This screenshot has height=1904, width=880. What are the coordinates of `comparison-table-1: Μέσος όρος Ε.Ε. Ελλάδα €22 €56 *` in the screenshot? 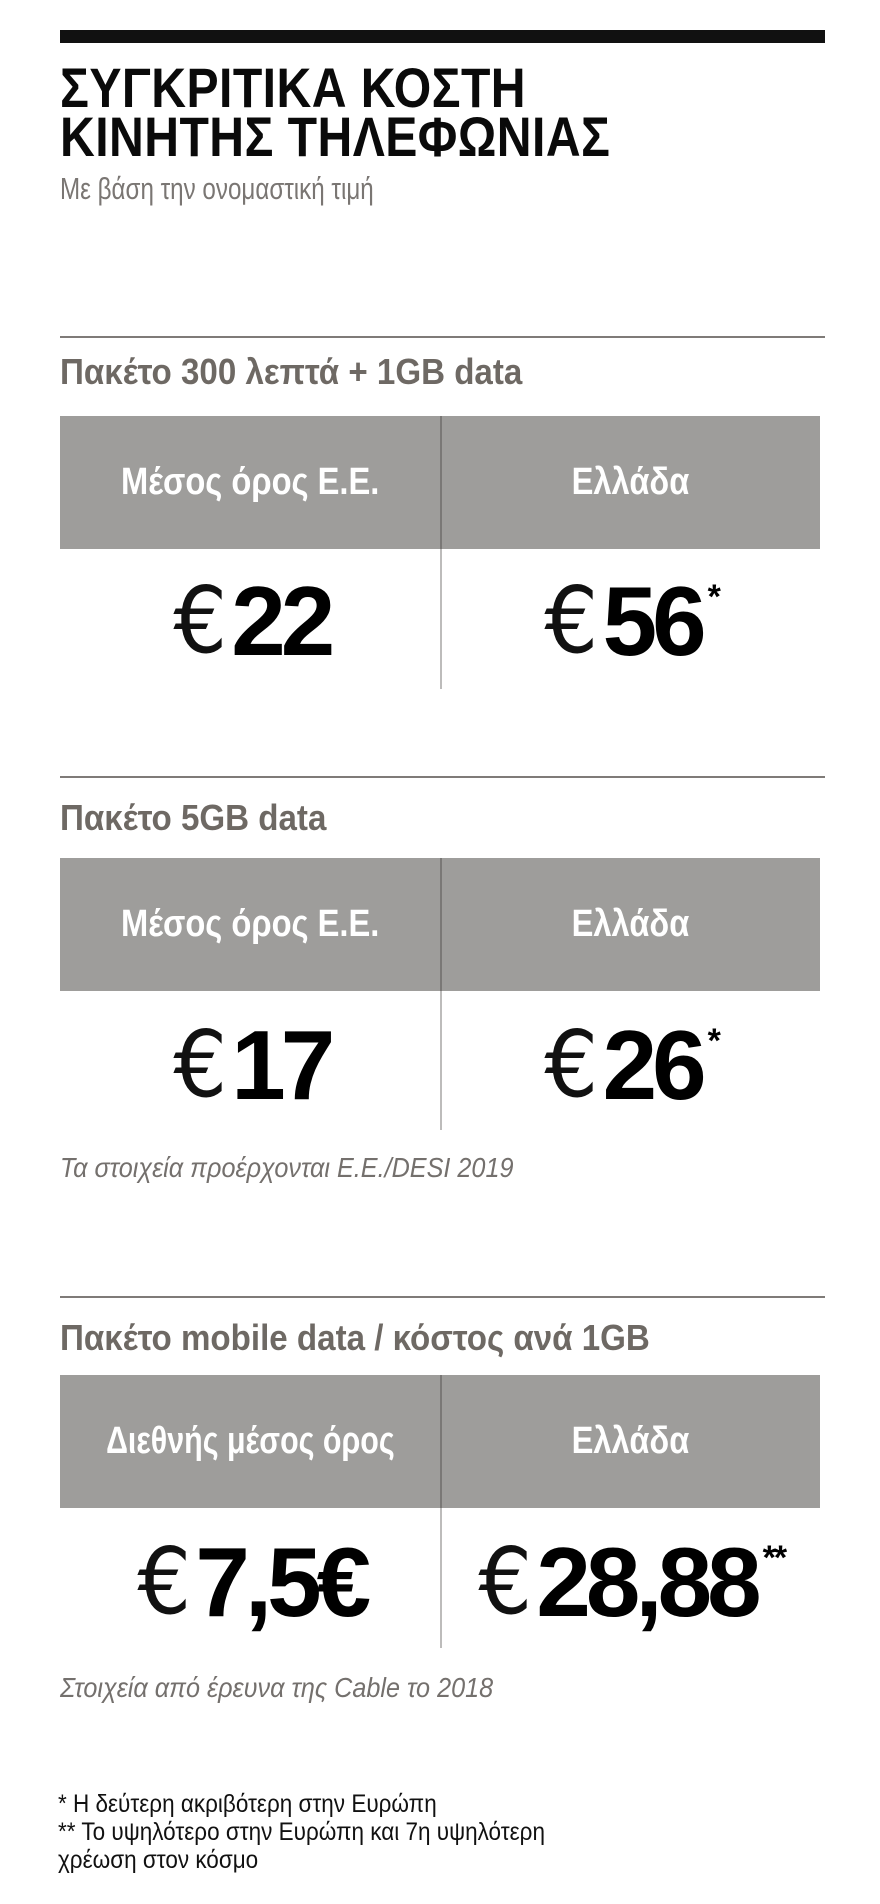 It's located at (440, 553).